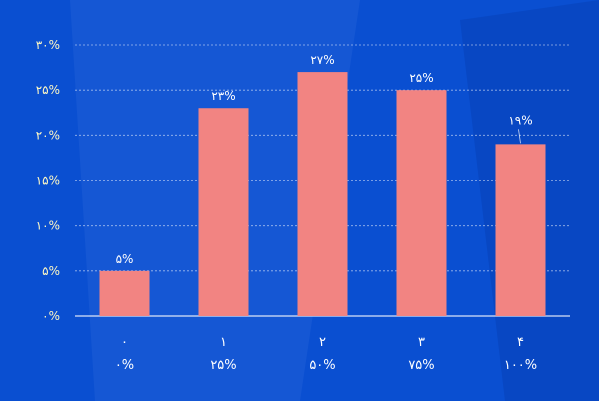 The width and height of the screenshot is (599, 401). What do you see at coordinates (326, 354) in the screenshot?
I see `x-axis: ۰ ۰% ۱ ۲۵% ۲ ۵۰% ۳ ۷۵% ۴ ۱۰۰%` at bounding box center [326, 354].